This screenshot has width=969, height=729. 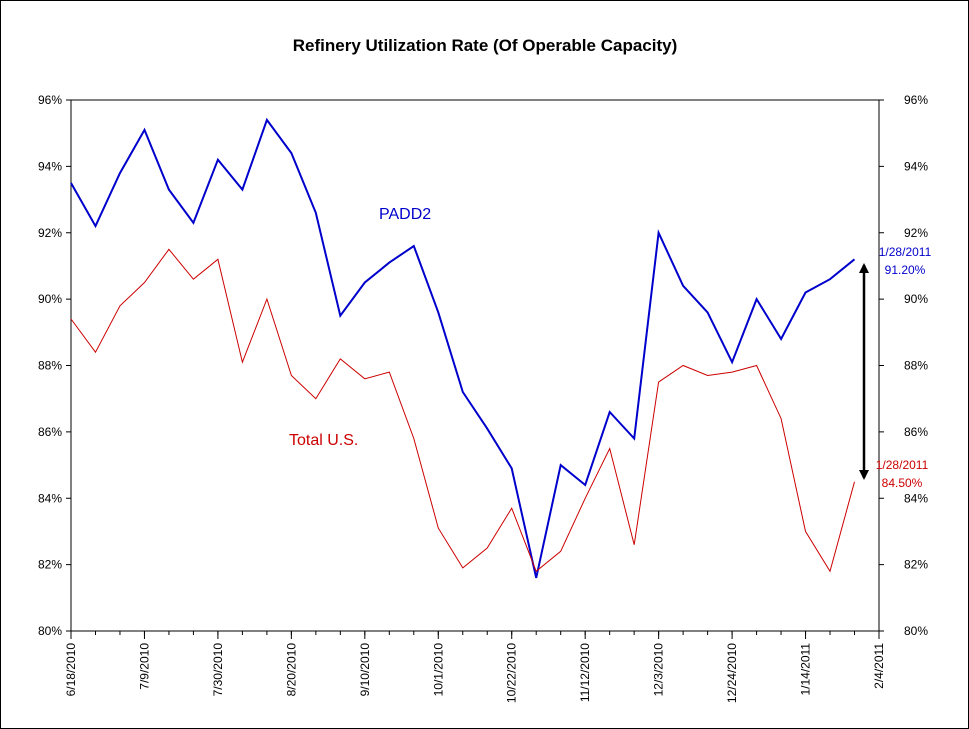 What do you see at coordinates (902, 483) in the screenshot?
I see `total-us-end-value: 84.50%` at bounding box center [902, 483].